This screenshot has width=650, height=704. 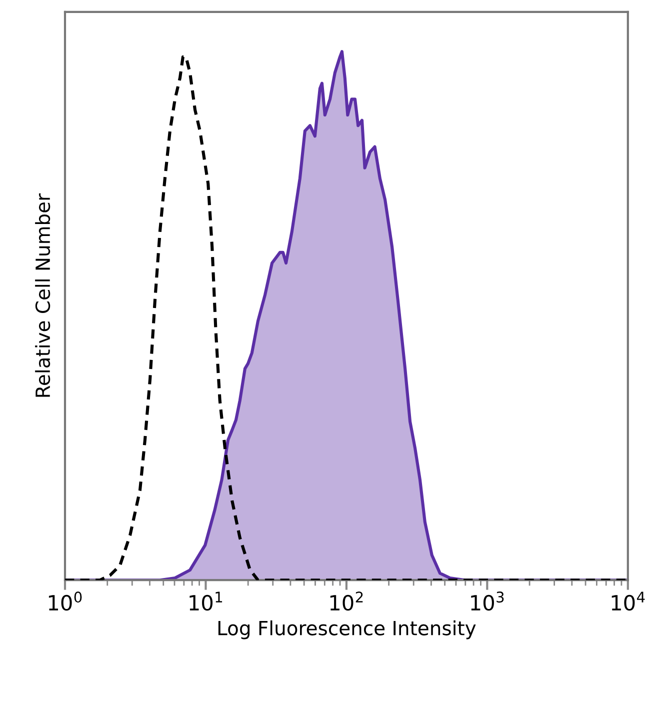 I want to click on x-axis-title: Log Fluorescence Intensity, so click(x=347, y=630).